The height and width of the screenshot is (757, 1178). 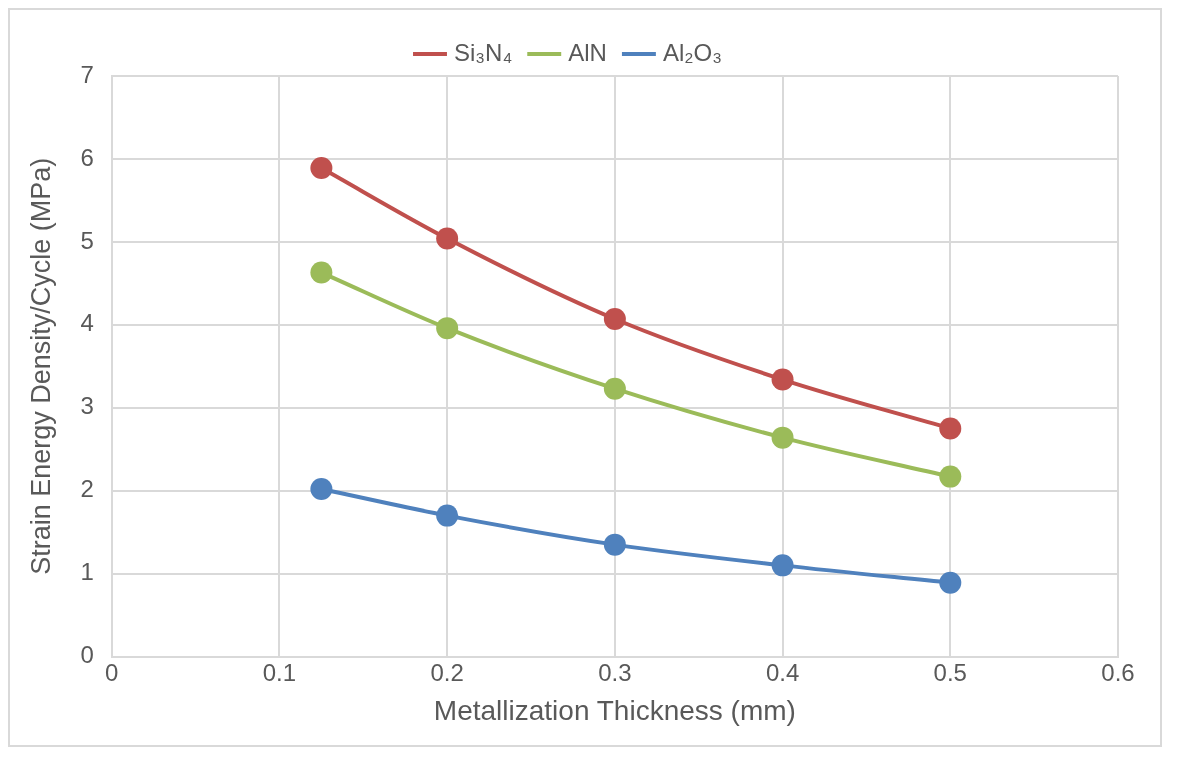 I want to click on y-tick-label: 0, so click(x=87, y=655).